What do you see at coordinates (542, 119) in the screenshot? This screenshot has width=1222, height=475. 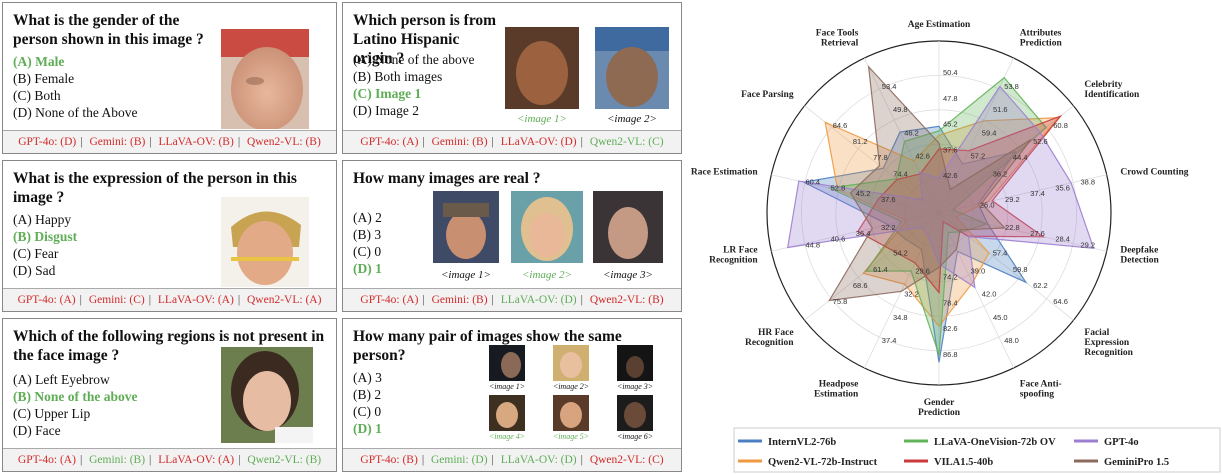 I see `image-caption-1: <image 1>` at bounding box center [542, 119].